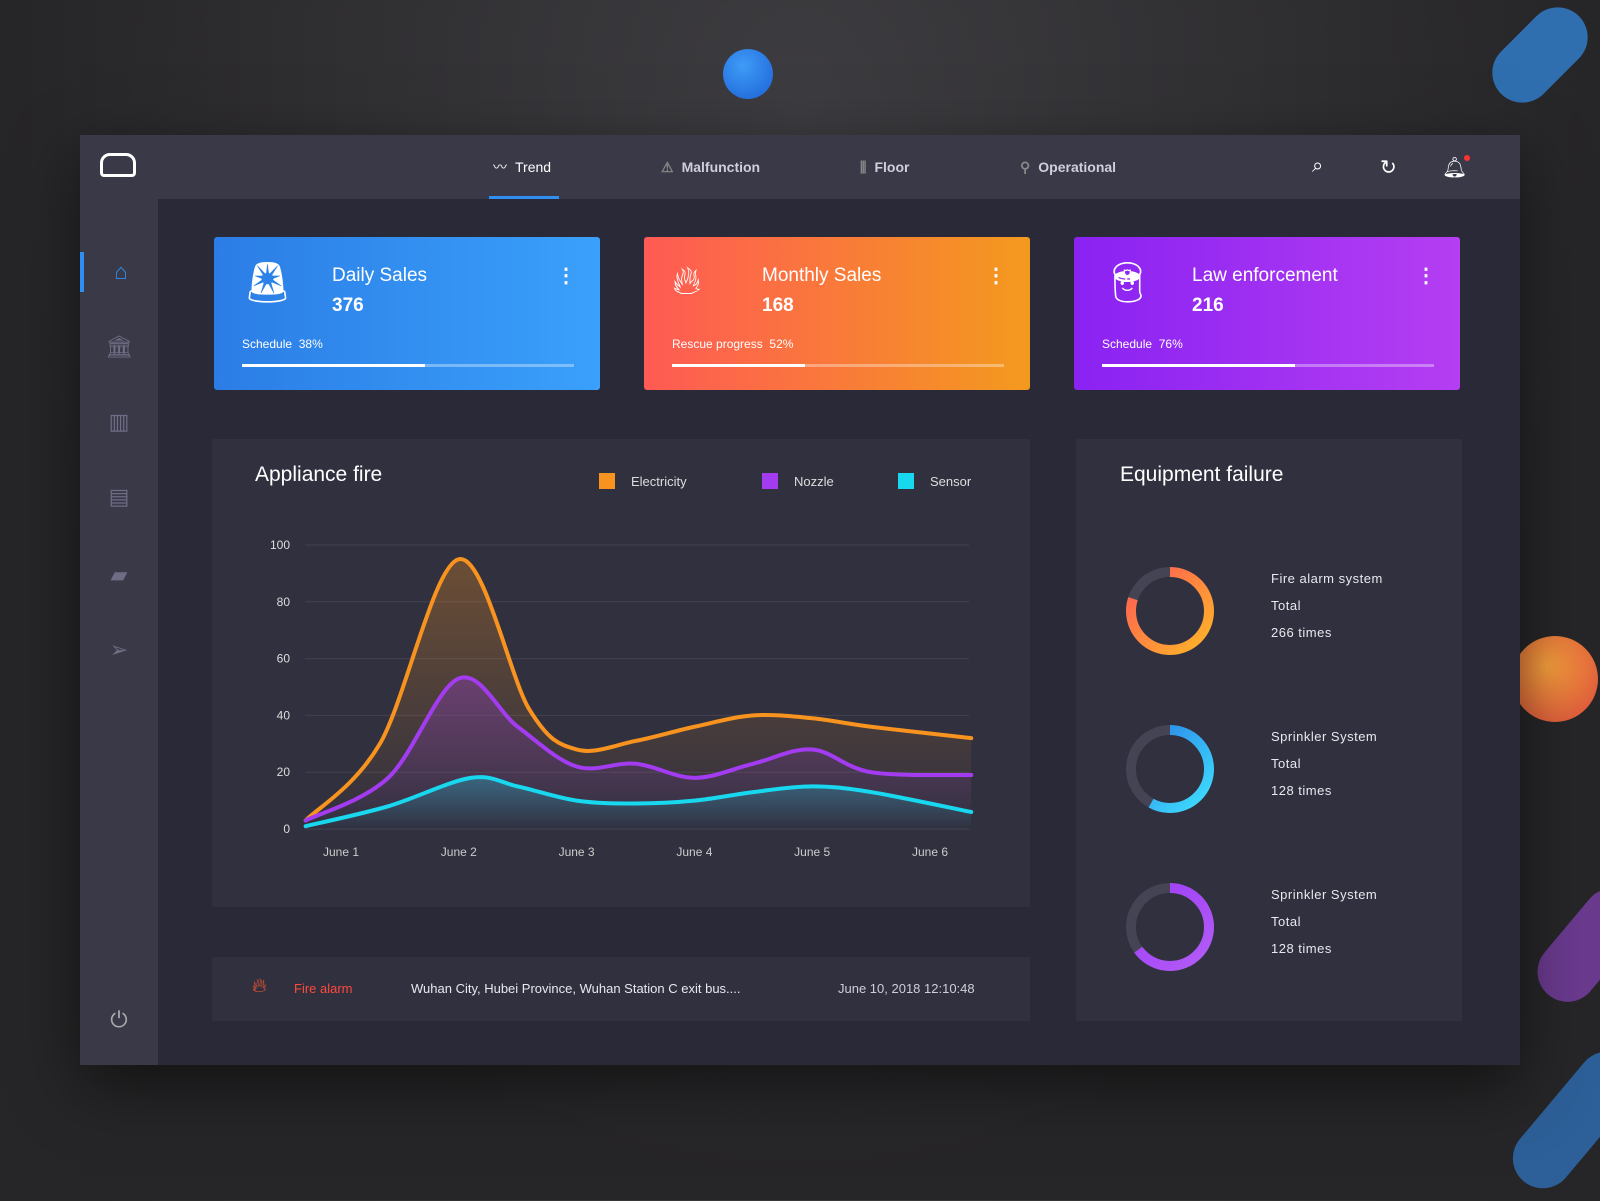 Image resolution: width=1600 pixels, height=1201 pixels. I want to click on equipment-name: Sprinkler System, so click(1324, 736).